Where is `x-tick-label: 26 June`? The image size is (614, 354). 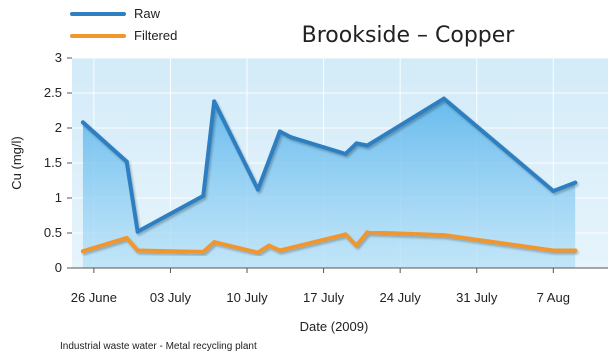
x-tick-label: 26 June is located at coordinates (94, 297).